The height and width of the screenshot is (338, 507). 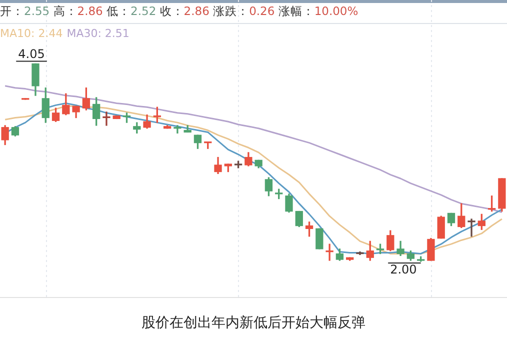 What do you see at coordinates (253, 323) in the screenshot?
I see `text: 股价在创出年内新低后开始大幅反弹` at bounding box center [253, 323].